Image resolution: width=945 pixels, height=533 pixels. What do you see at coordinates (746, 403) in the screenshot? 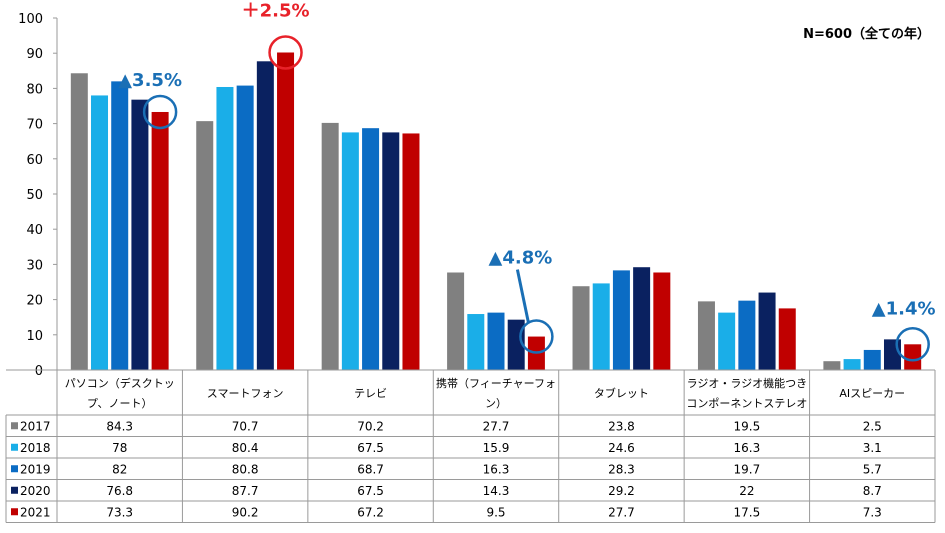
I see `category-label: コンポーネントステレオ` at bounding box center [746, 403].